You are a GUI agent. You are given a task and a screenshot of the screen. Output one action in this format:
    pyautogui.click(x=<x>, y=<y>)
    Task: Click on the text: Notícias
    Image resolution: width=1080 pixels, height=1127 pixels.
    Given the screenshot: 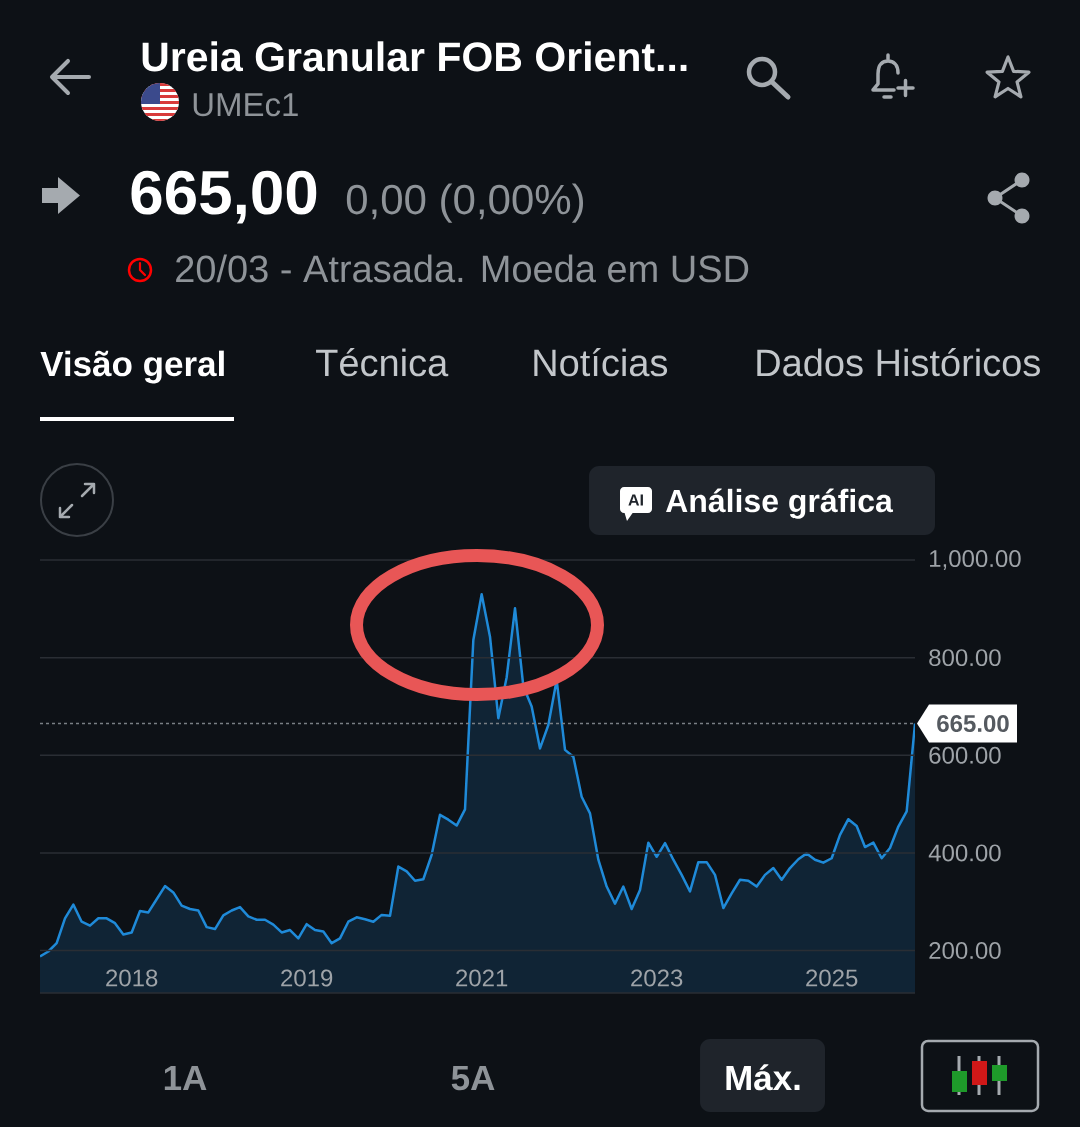 What is the action you would take?
    pyautogui.click(x=601, y=362)
    